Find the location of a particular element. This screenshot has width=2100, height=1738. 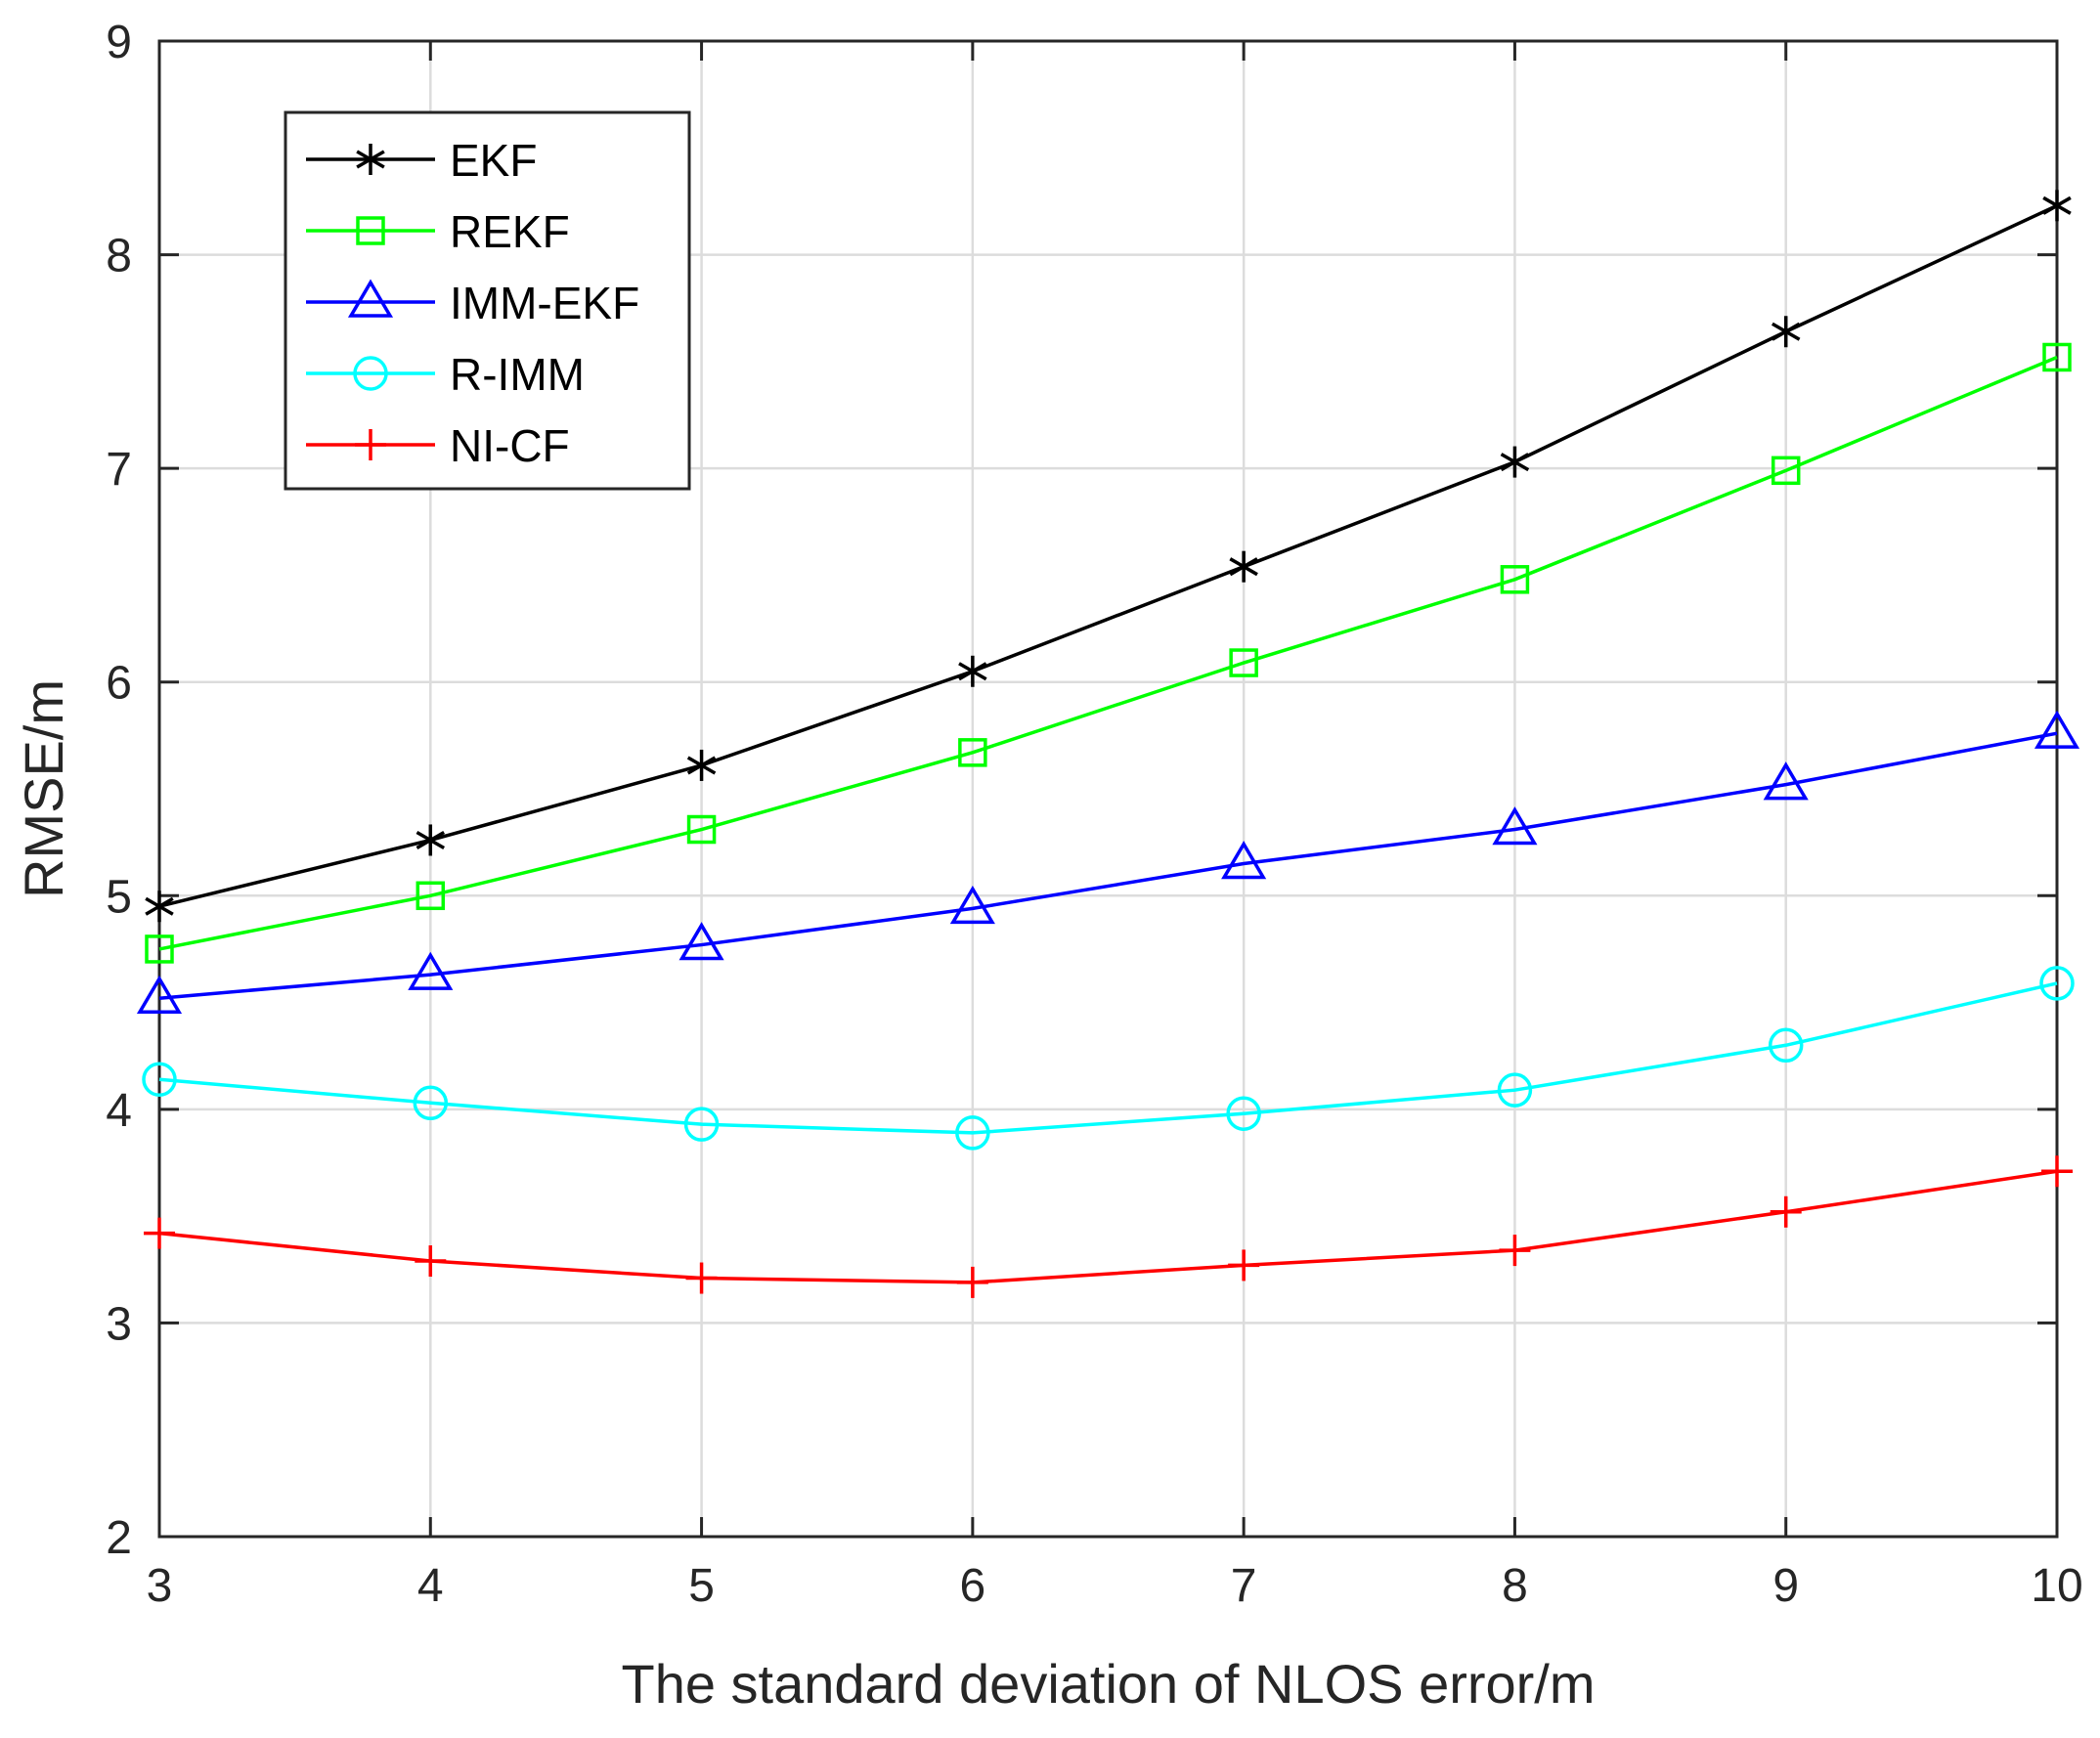

y-tick-label: 3 is located at coordinates (119, 1324).